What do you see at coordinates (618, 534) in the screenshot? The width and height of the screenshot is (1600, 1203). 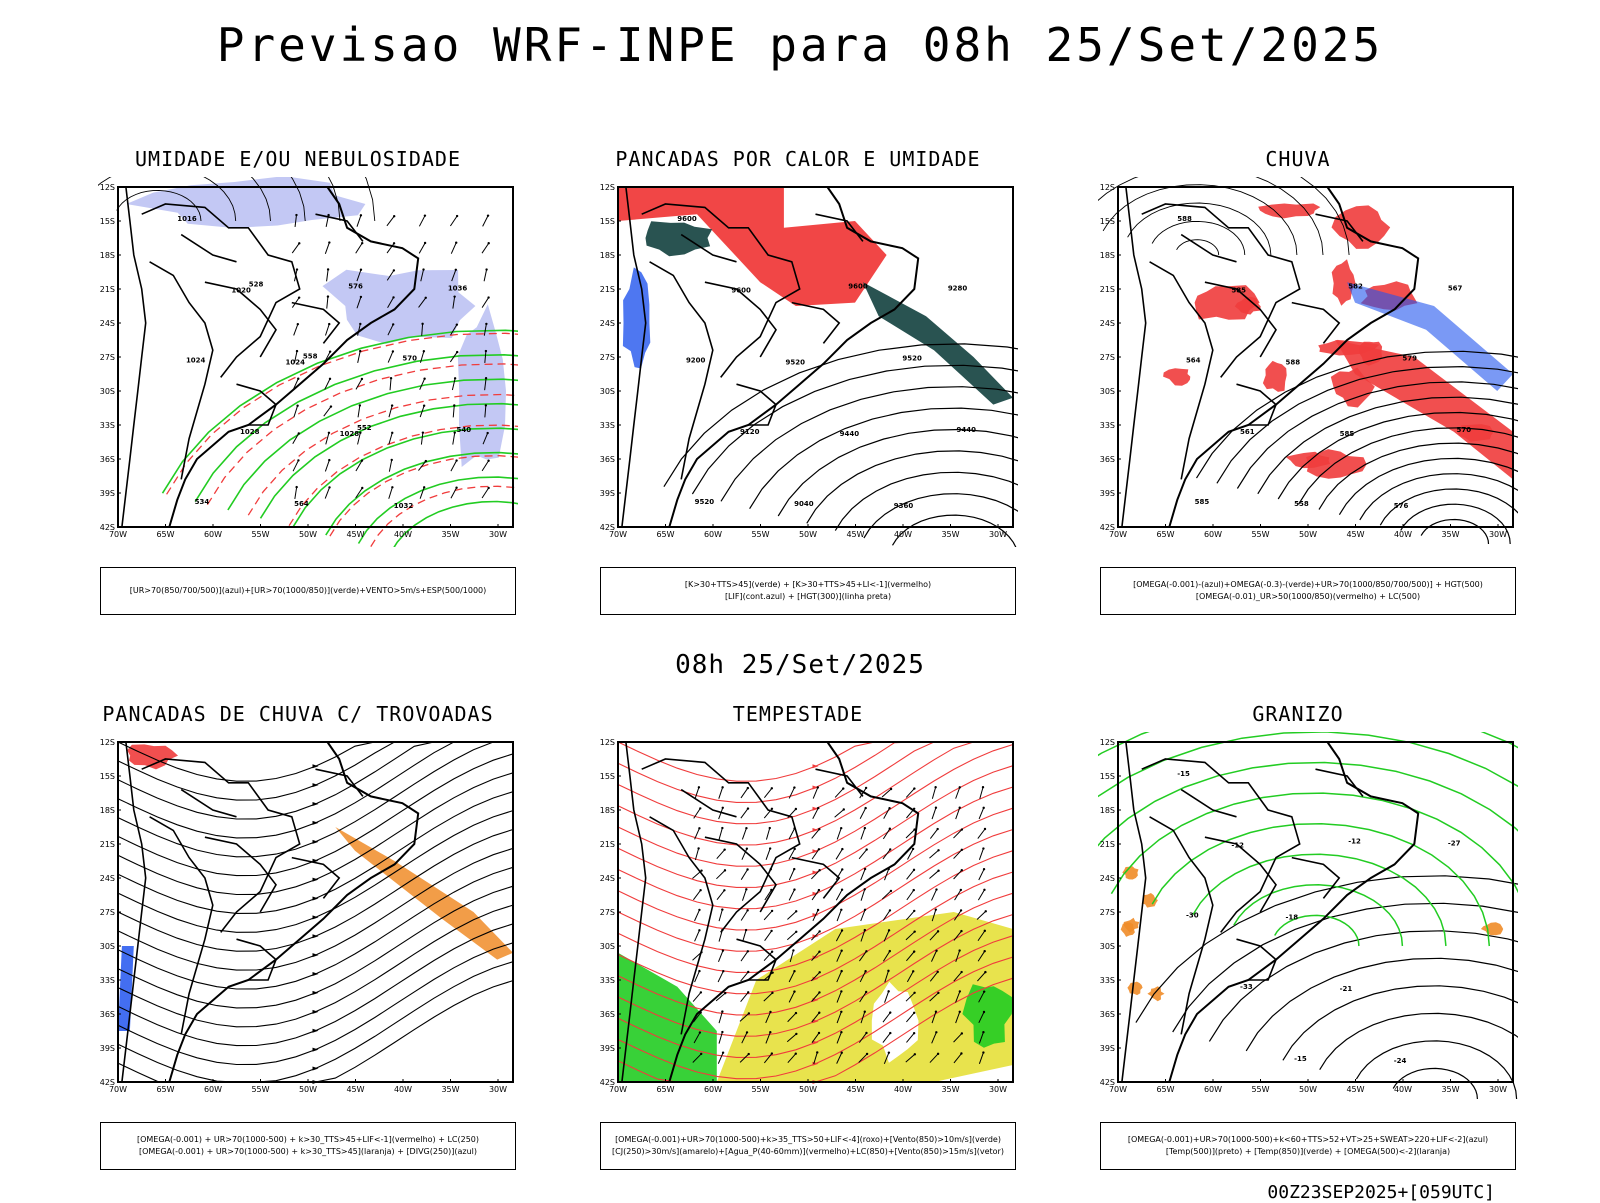 I see `lon-tick-label: 70W` at bounding box center [618, 534].